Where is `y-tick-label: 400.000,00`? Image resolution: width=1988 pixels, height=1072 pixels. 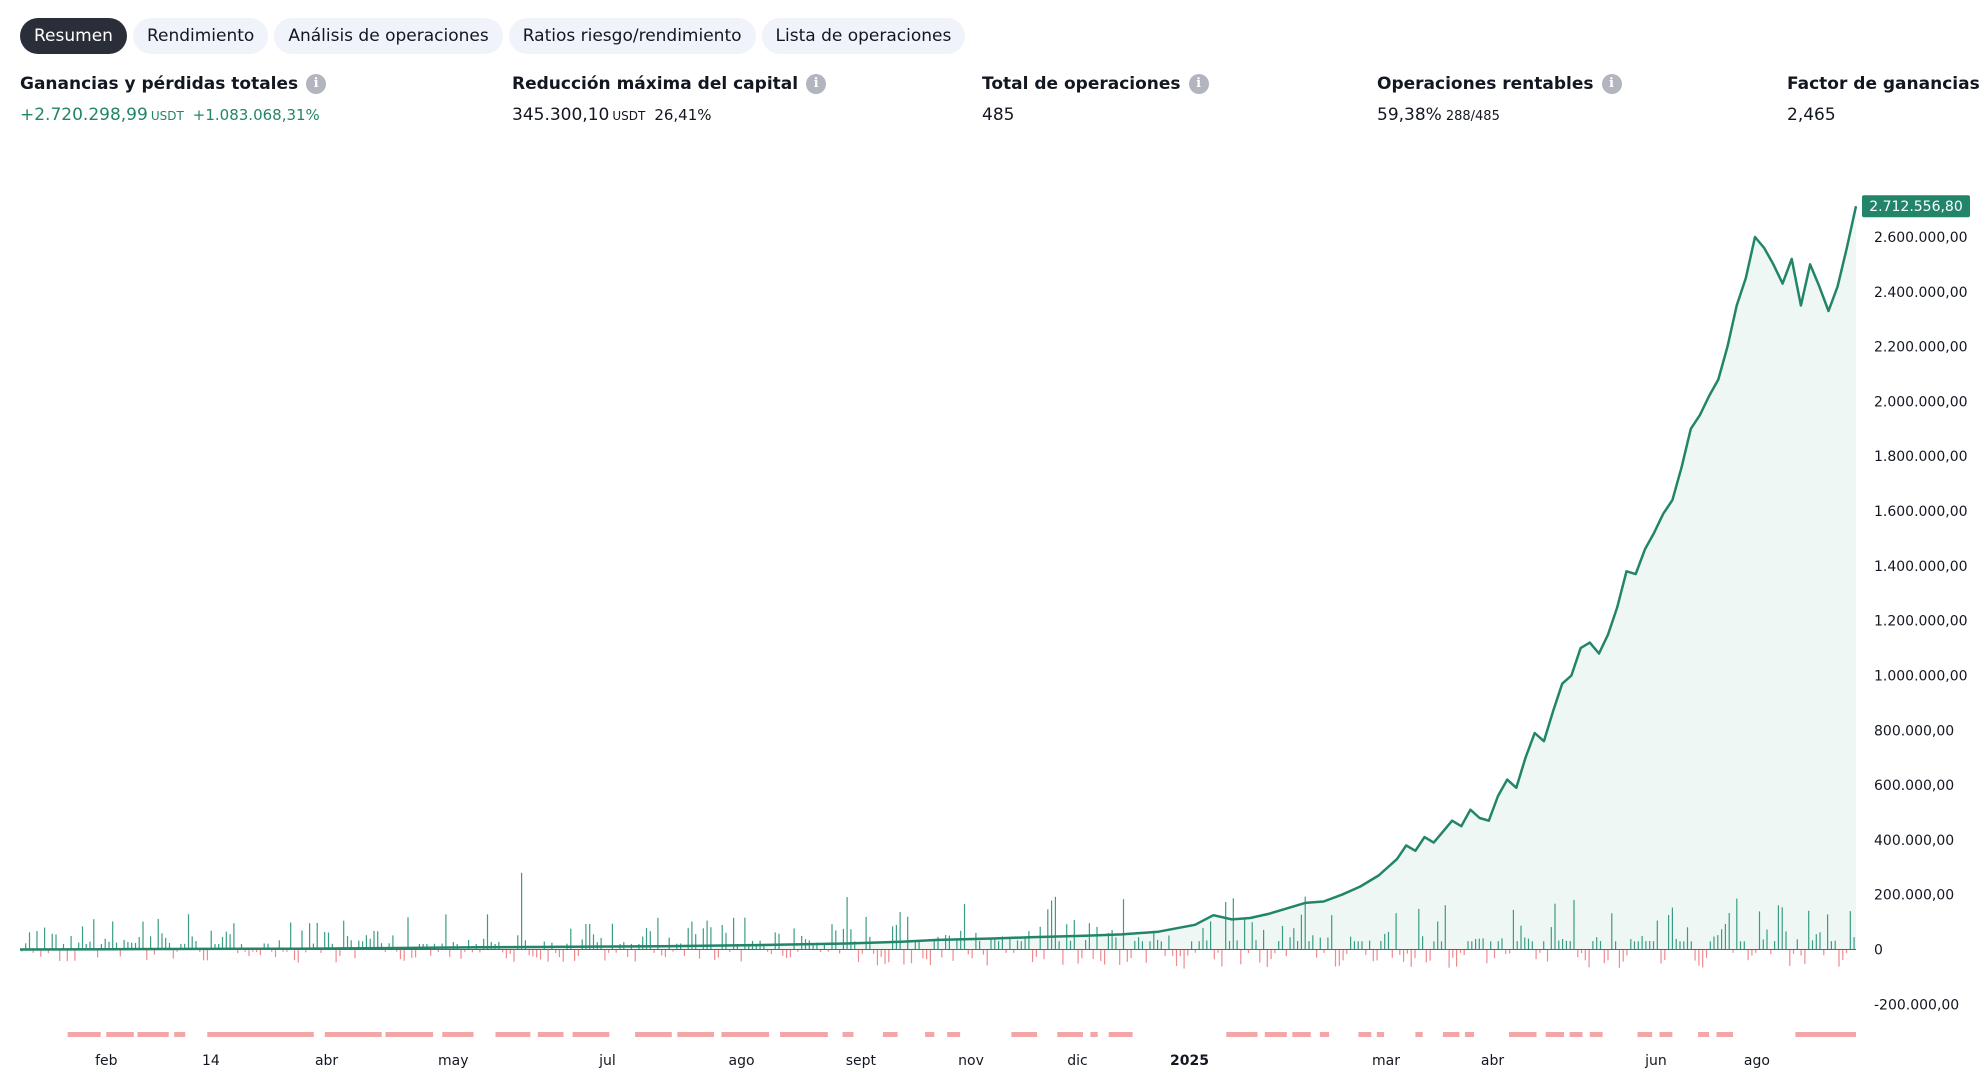 y-tick-label: 400.000,00 is located at coordinates (1914, 841).